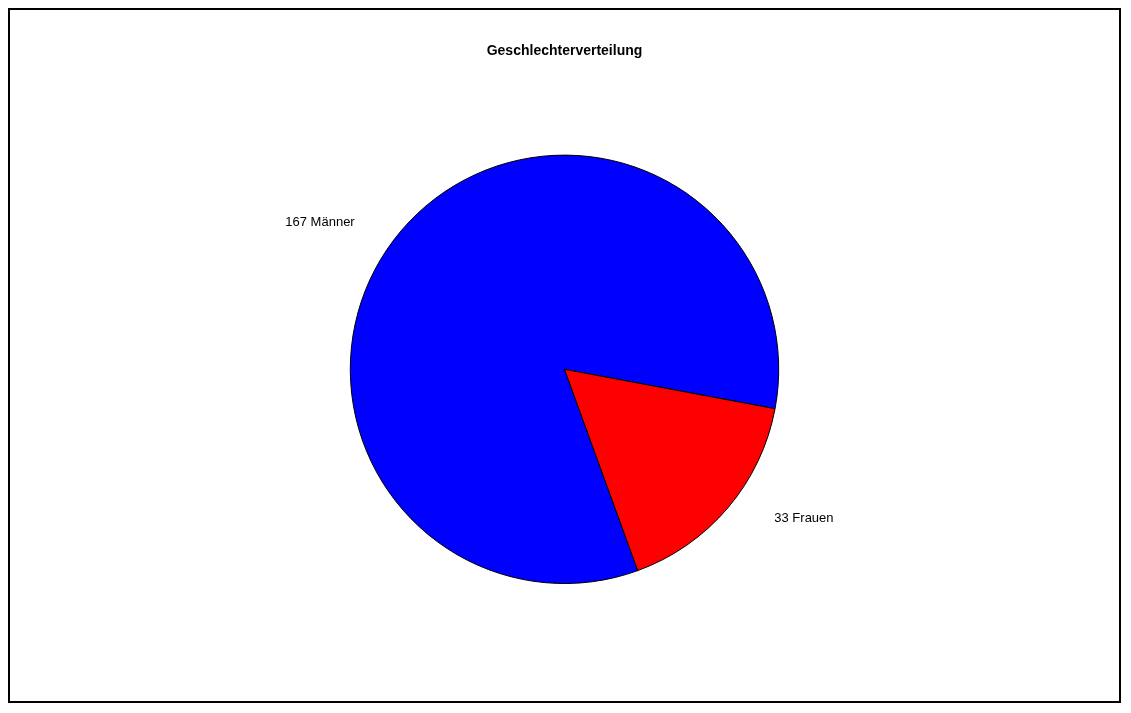 The width and height of the screenshot is (1131, 713). What do you see at coordinates (813, 518) in the screenshot?
I see `slice-label: Frauen` at bounding box center [813, 518].